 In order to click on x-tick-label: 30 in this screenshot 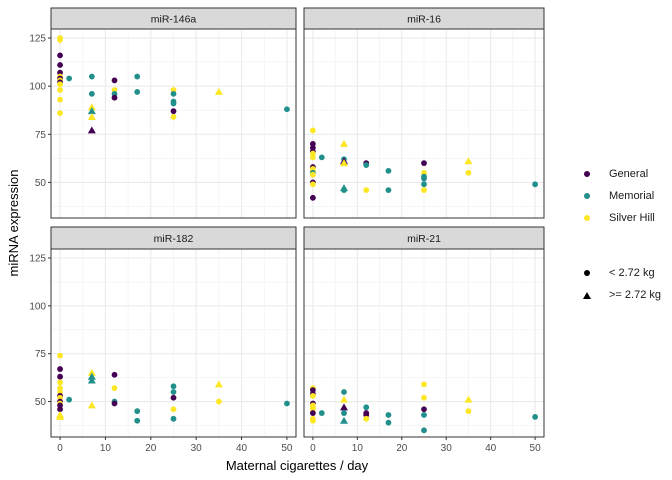, I will do `click(197, 448)`.